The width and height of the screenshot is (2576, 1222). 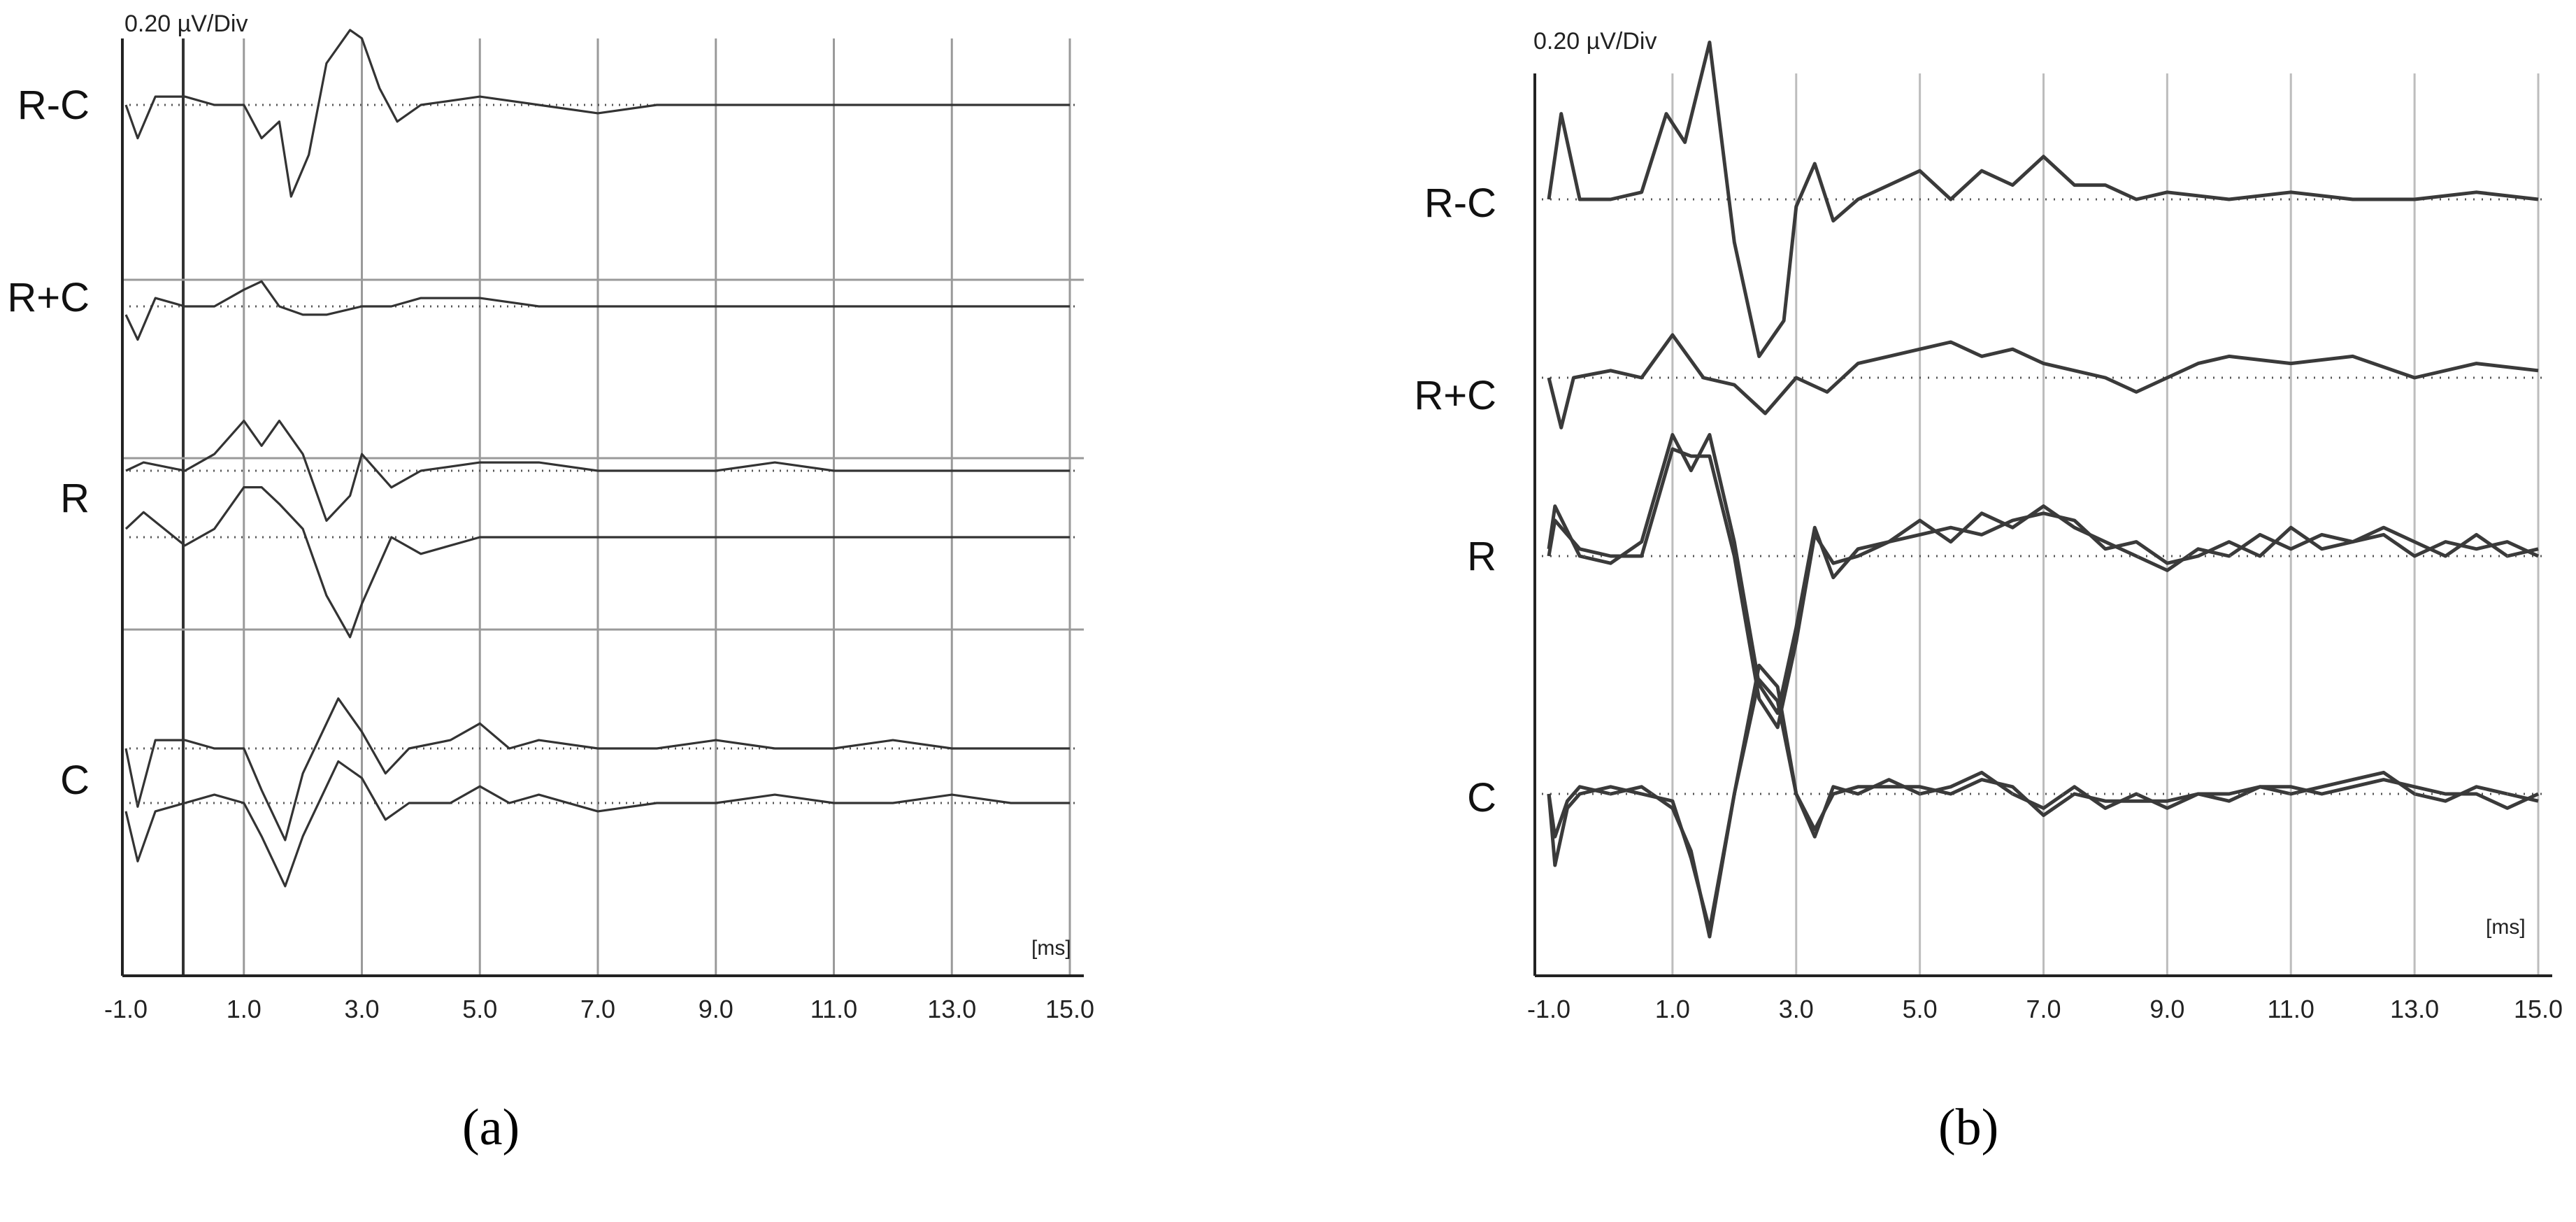 What do you see at coordinates (48, 297) in the screenshot?
I see `panel-a-group-label-R+C: R+C` at bounding box center [48, 297].